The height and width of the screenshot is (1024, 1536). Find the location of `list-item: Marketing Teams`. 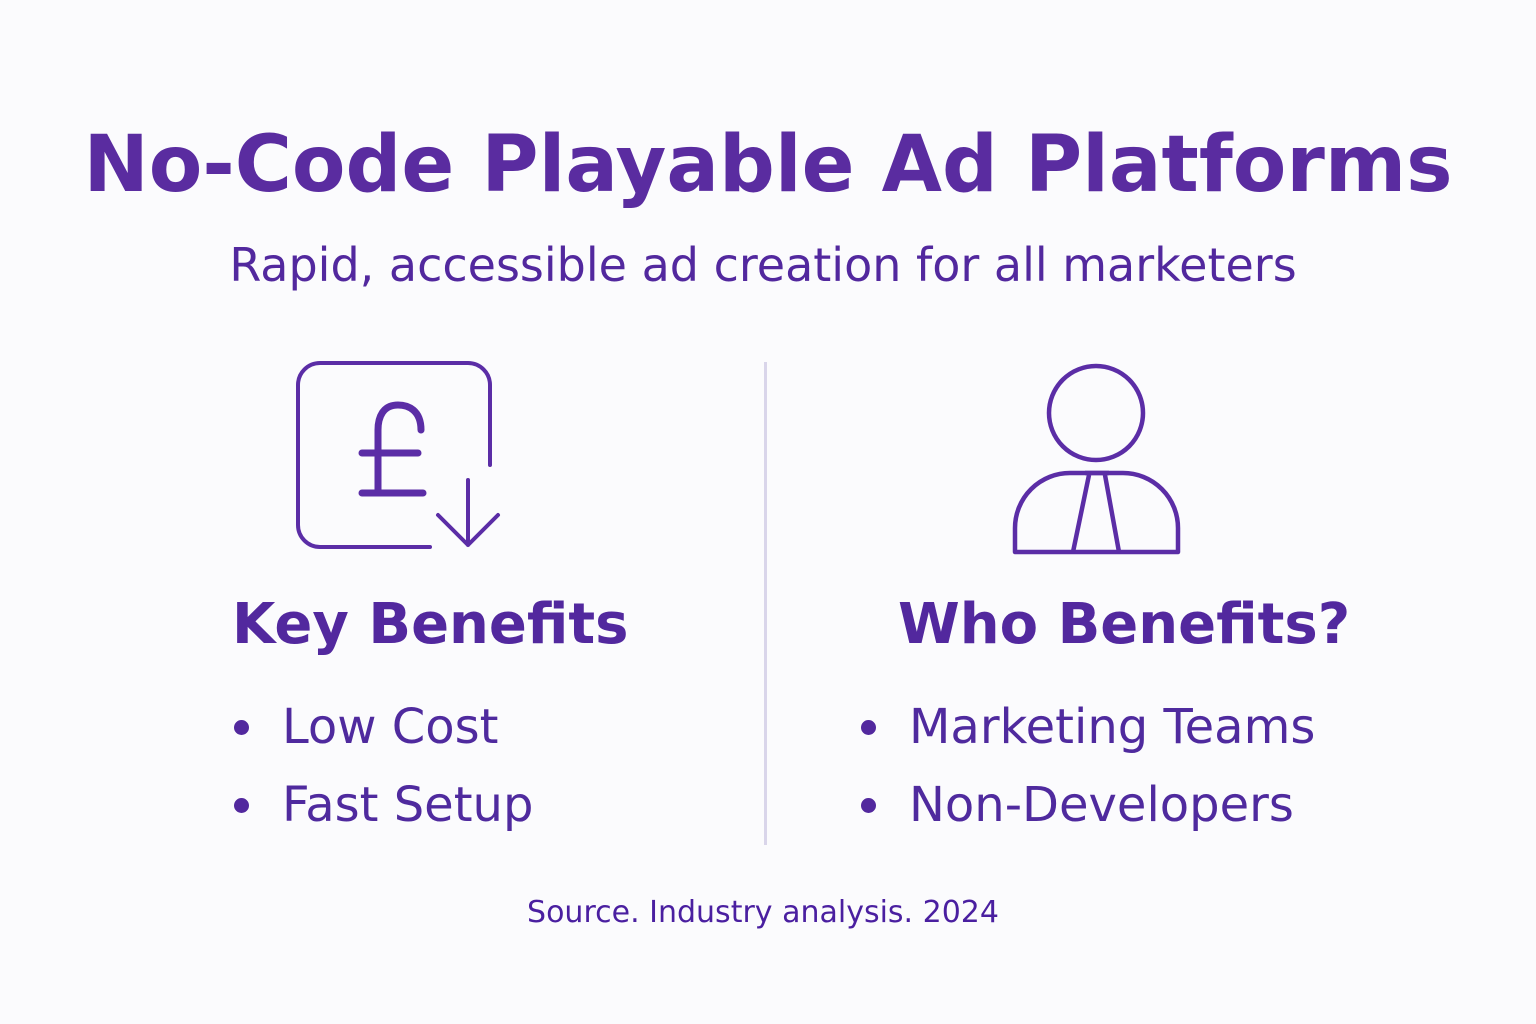

list-item: Marketing Teams is located at coordinates (1087, 727).